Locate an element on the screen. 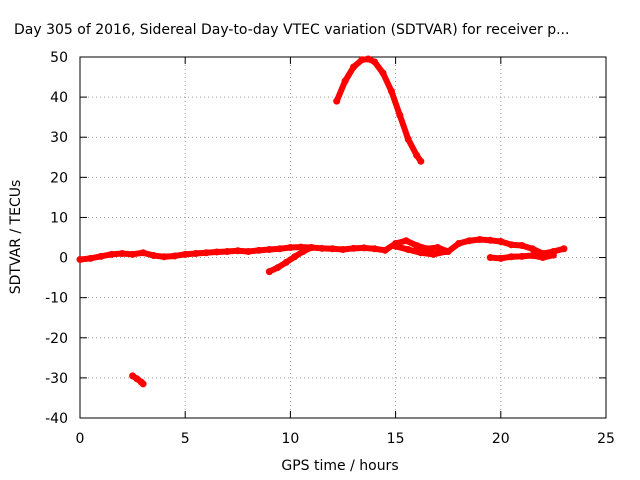 The width and height of the screenshot is (640, 480). y-tick-label-8: 40 is located at coordinates (59, 98).